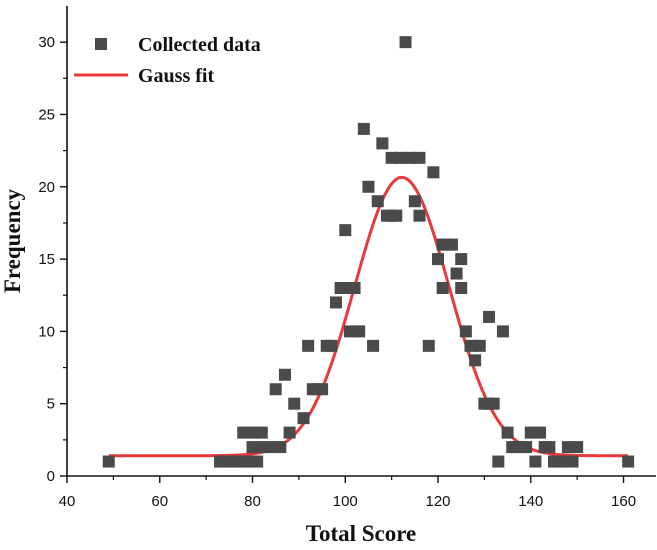 The width and height of the screenshot is (657, 550). I want to click on y-tick-label: 5, so click(51, 404).